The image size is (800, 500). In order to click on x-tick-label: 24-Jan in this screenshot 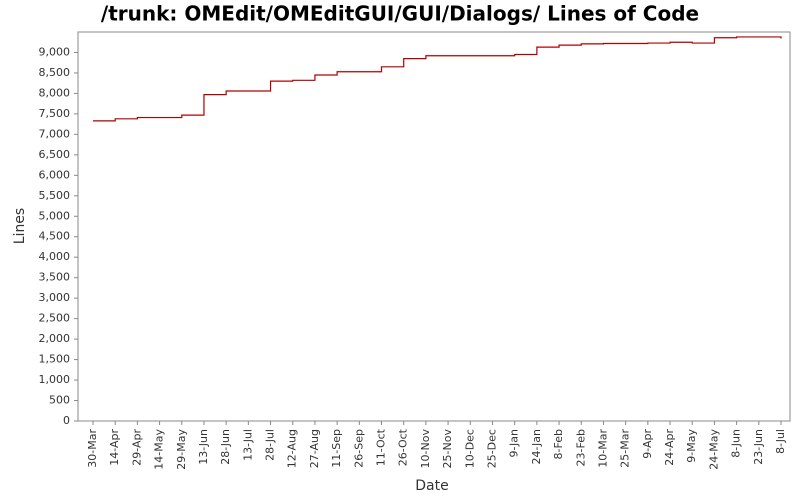, I will do `click(536, 447)`.